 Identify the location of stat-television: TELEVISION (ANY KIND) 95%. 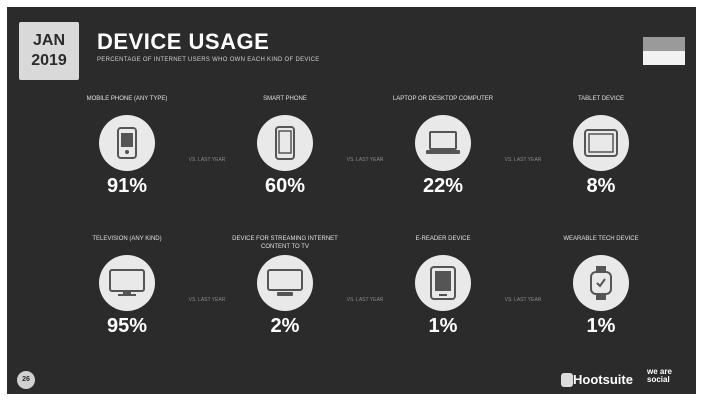
(127, 286).